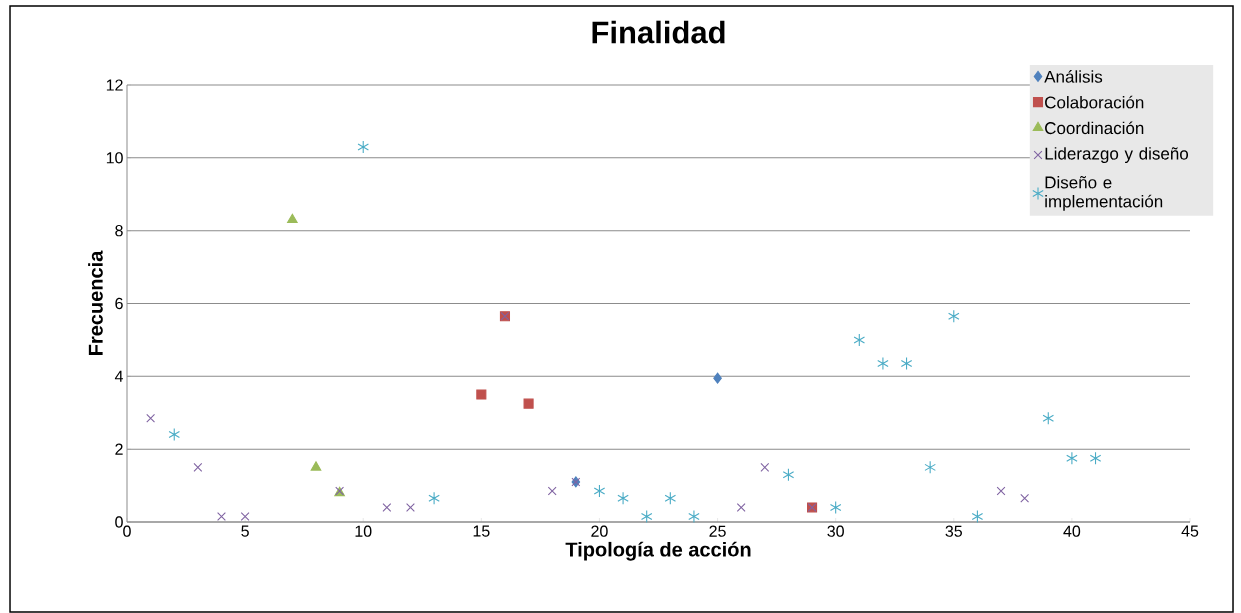 Image resolution: width=1241 pixels, height=613 pixels. Describe the element at coordinates (119, 522) in the screenshot. I see `y-tick-label: 0` at that location.